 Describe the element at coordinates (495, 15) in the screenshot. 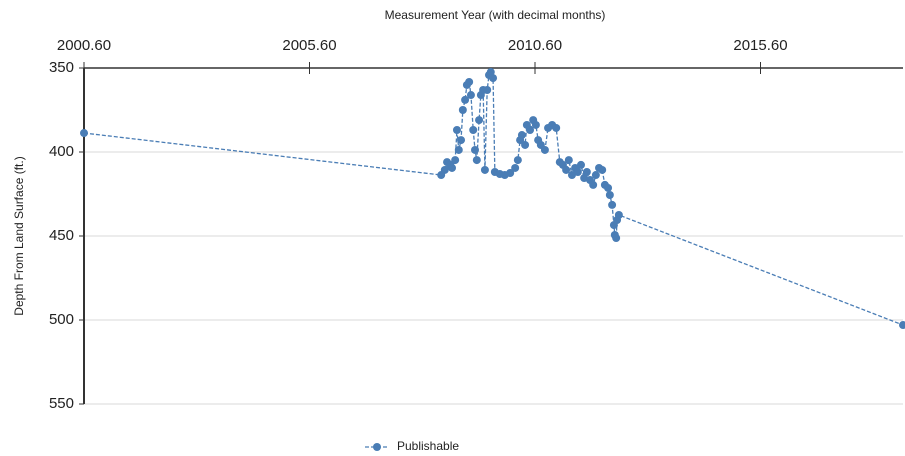

I see `x-axis-label: Measurement Year (with decimal months)` at that location.